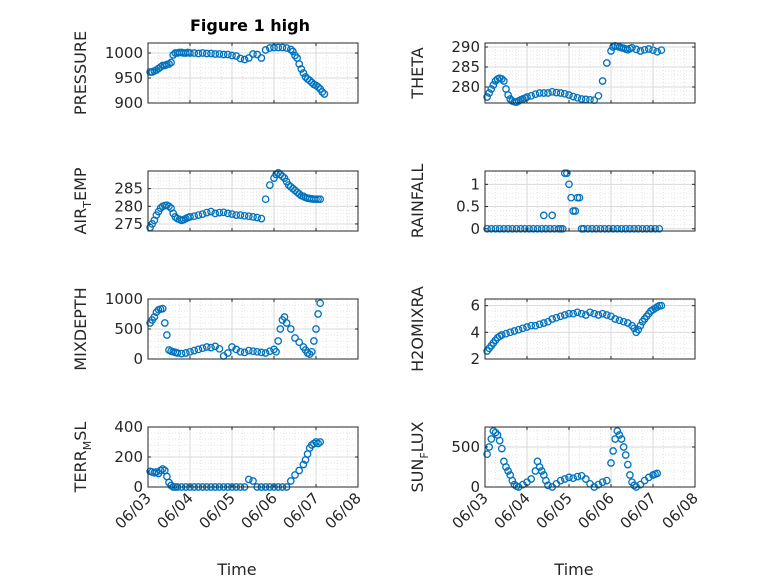 The image size is (778, 583). What do you see at coordinates (82, 200) in the screenshot?
I see `y-axis-label: AIRTEMP` at bounding box center [82, 200].